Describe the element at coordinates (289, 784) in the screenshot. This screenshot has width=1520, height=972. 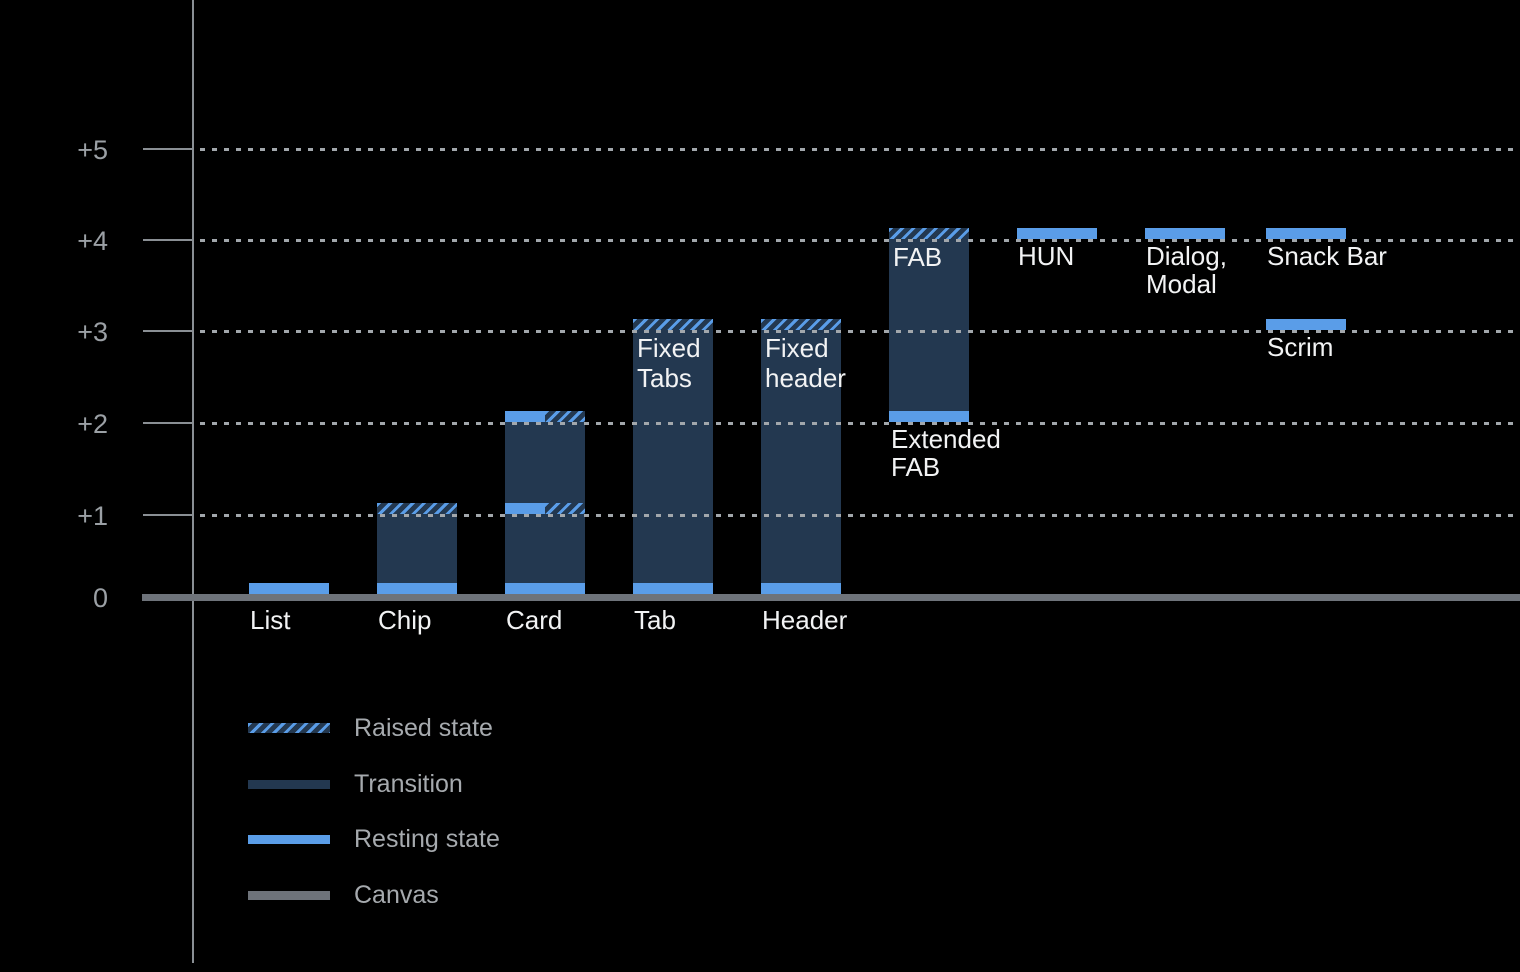
I see `legend-swatch-transition-icon` at that location.